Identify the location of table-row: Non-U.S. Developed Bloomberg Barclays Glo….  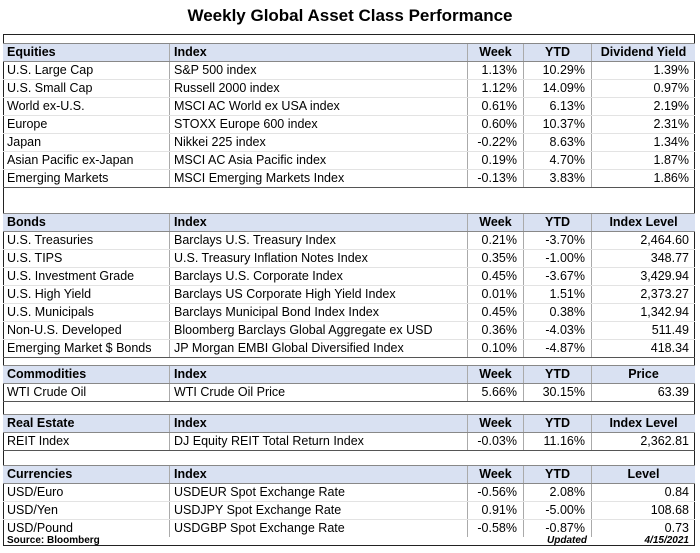
(349, 330).